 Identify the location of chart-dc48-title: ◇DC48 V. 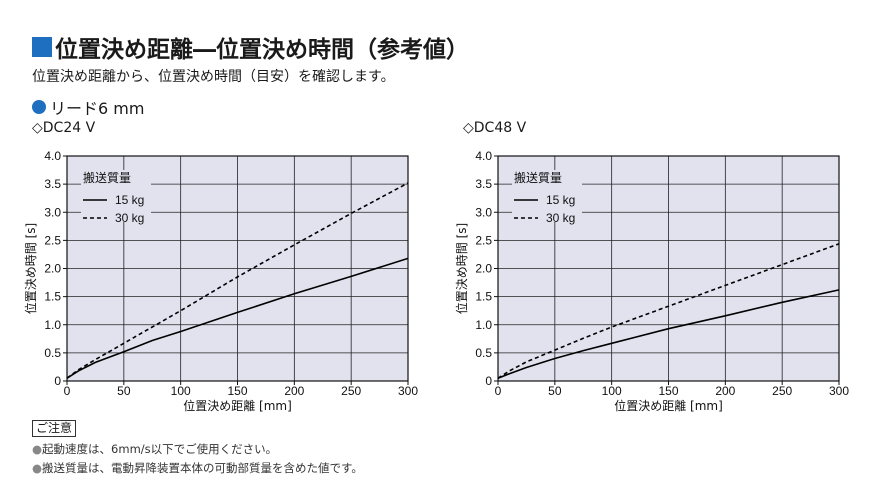
(495, 128).